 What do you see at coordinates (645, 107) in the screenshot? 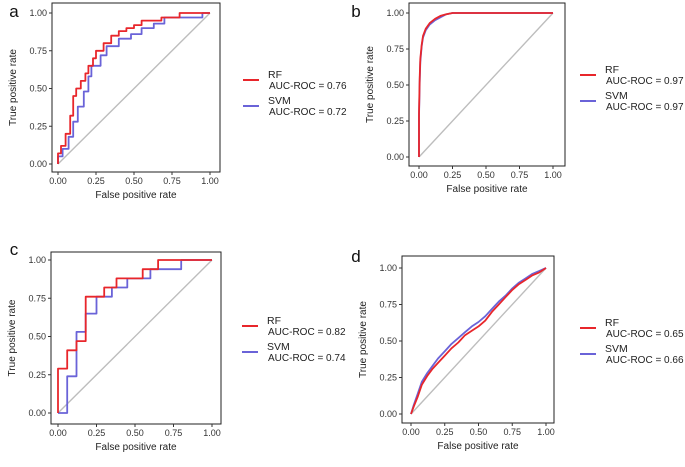
I see `legend-auc-svm: AUC-ROC = 0.97` at bounding box center [645, 107].